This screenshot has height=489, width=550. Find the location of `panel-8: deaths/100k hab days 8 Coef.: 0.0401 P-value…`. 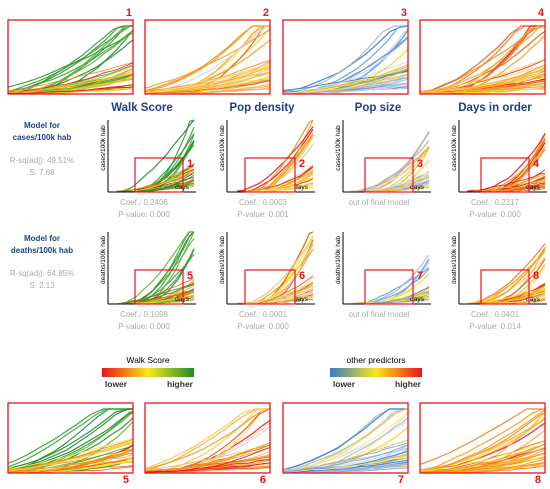

panel-8: deaths/100k hab days 8 Coef.: 0.0401 P-value… is located at coordinates (499, 281).